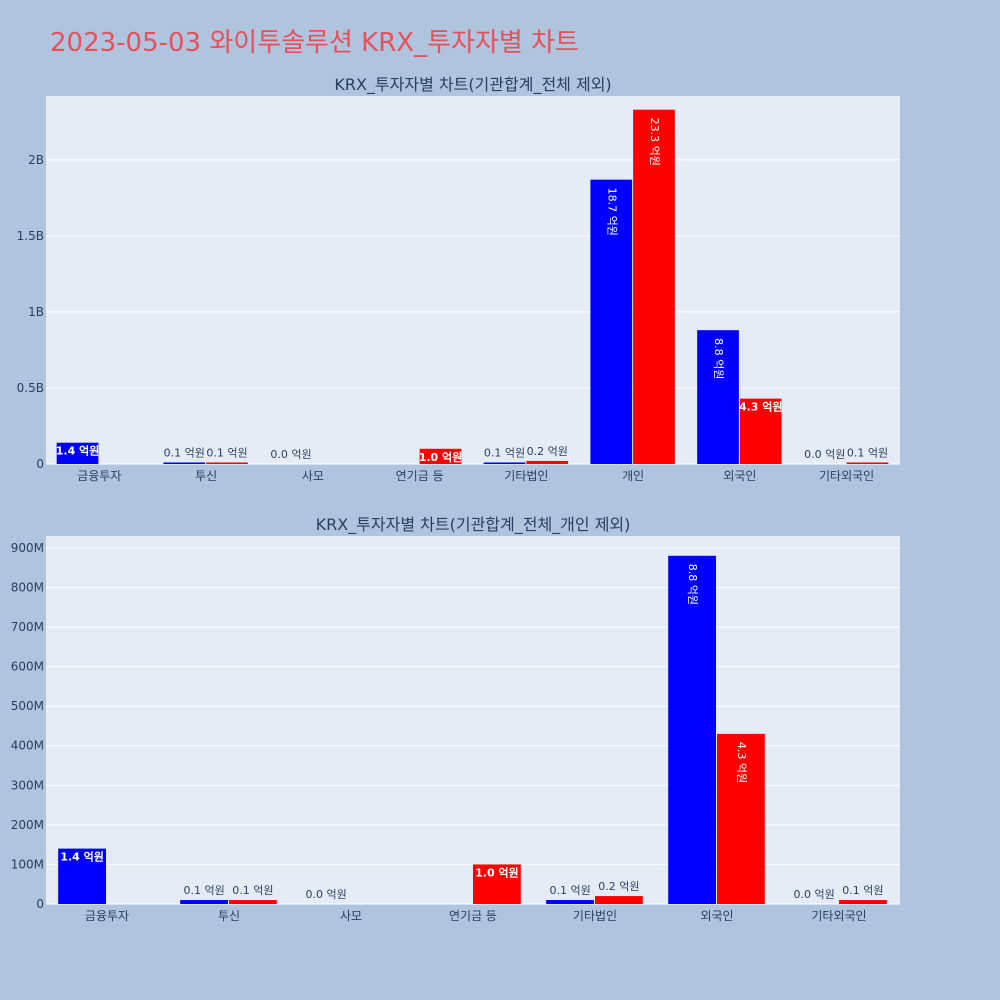 This screenshot has height=1000, width=1000. What do you see at coordinates (36, 160) in the screenshot?
I see `y-tick-label: 2B` at bounding box center [36, 160].